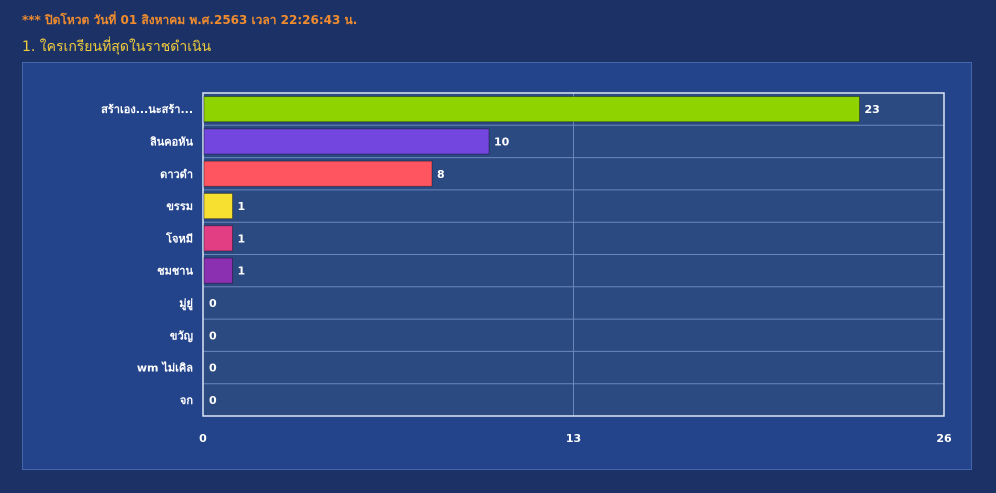 The image size is (996, 493). I want to click on value-label: 23, so click(872, 109).